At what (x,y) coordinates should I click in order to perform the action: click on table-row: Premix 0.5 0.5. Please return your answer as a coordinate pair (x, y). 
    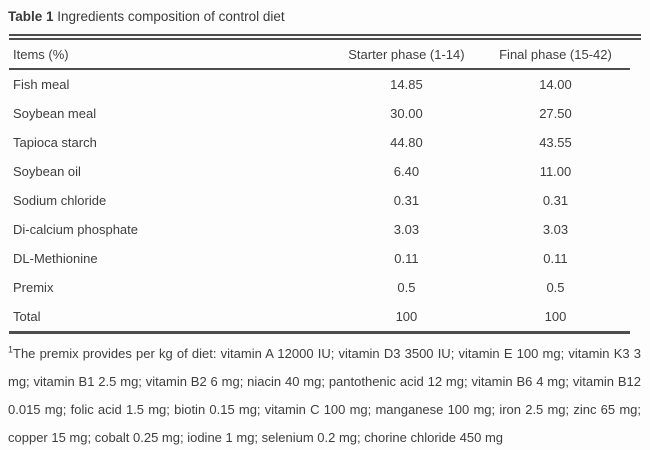
    Looking at the image, I should click on (319, 287).